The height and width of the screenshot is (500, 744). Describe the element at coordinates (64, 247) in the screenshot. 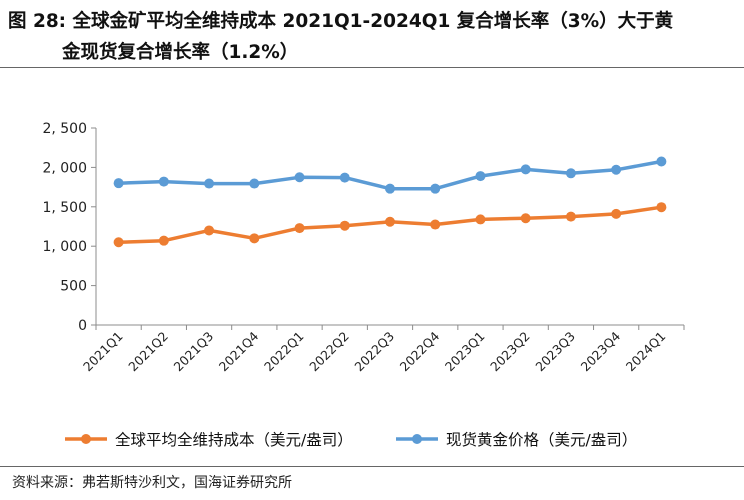

I see `y-tick-label: 1, 000` at that location.